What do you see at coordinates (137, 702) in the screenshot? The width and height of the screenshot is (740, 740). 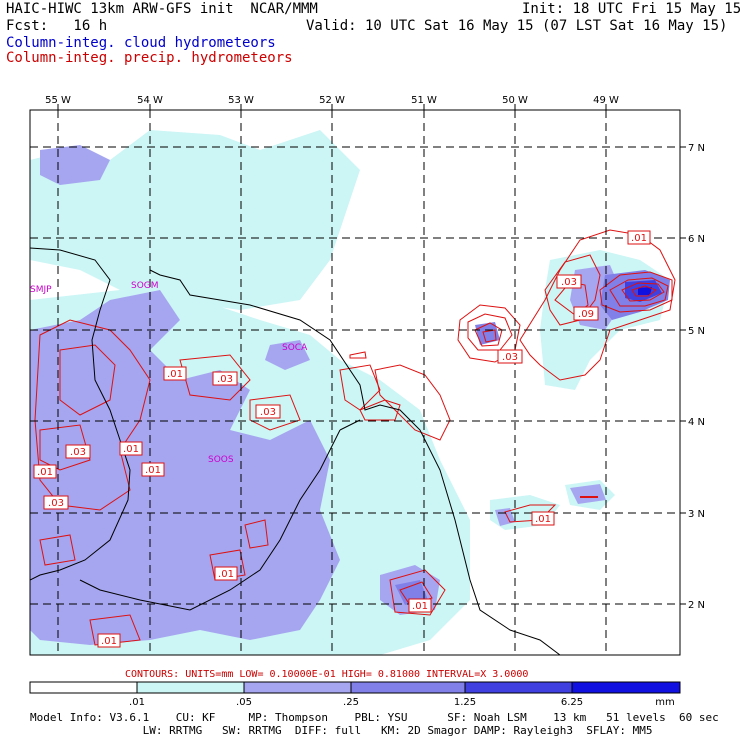 I see `colorbar-tick: .01` at bounding box center [137, 702].